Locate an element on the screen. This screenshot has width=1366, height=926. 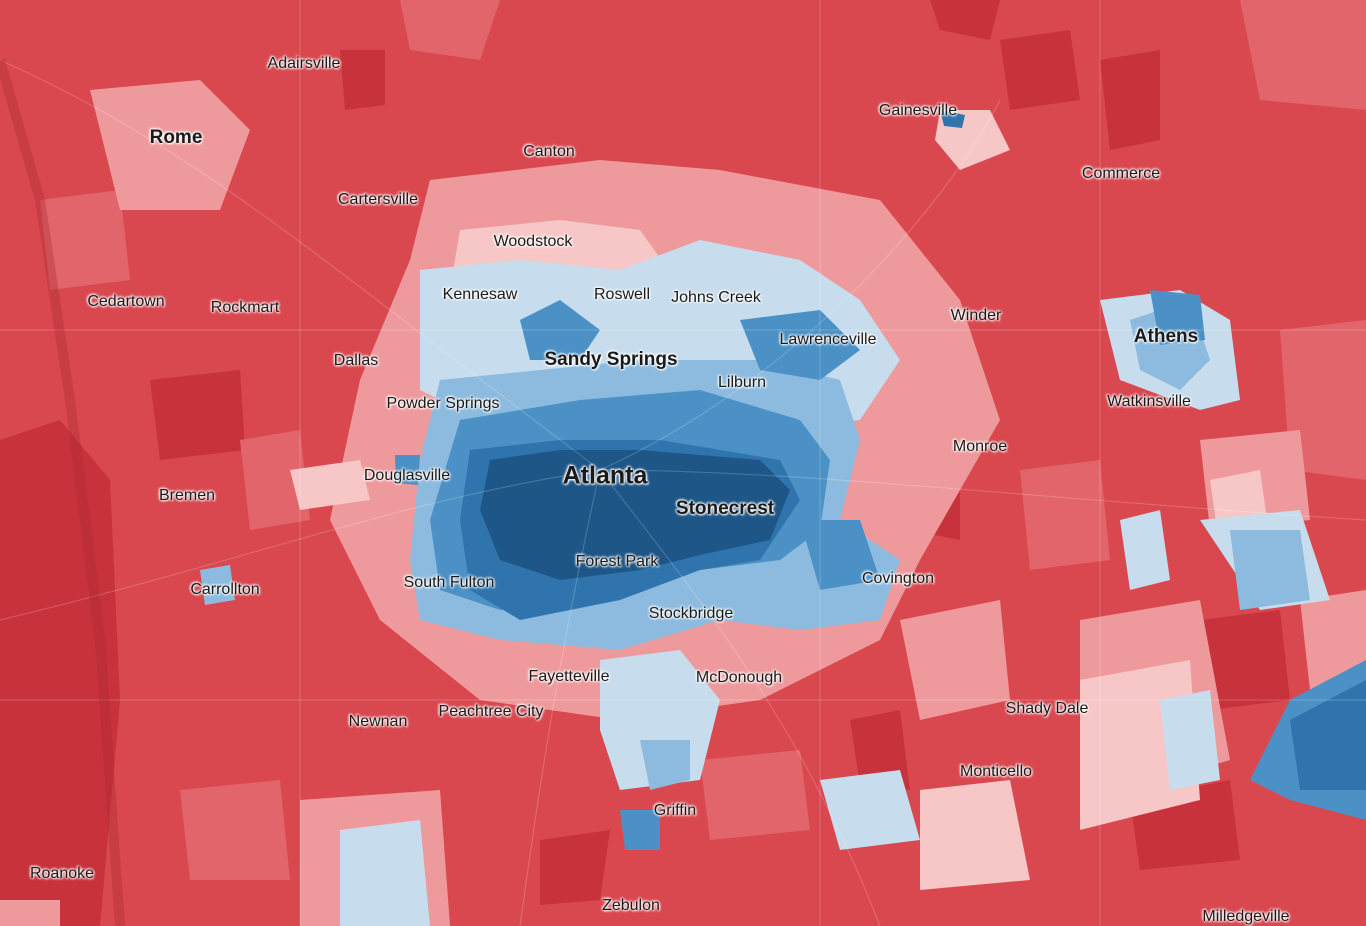
place-label-woodstock: Woodstock is located at coordinates (533, 241).